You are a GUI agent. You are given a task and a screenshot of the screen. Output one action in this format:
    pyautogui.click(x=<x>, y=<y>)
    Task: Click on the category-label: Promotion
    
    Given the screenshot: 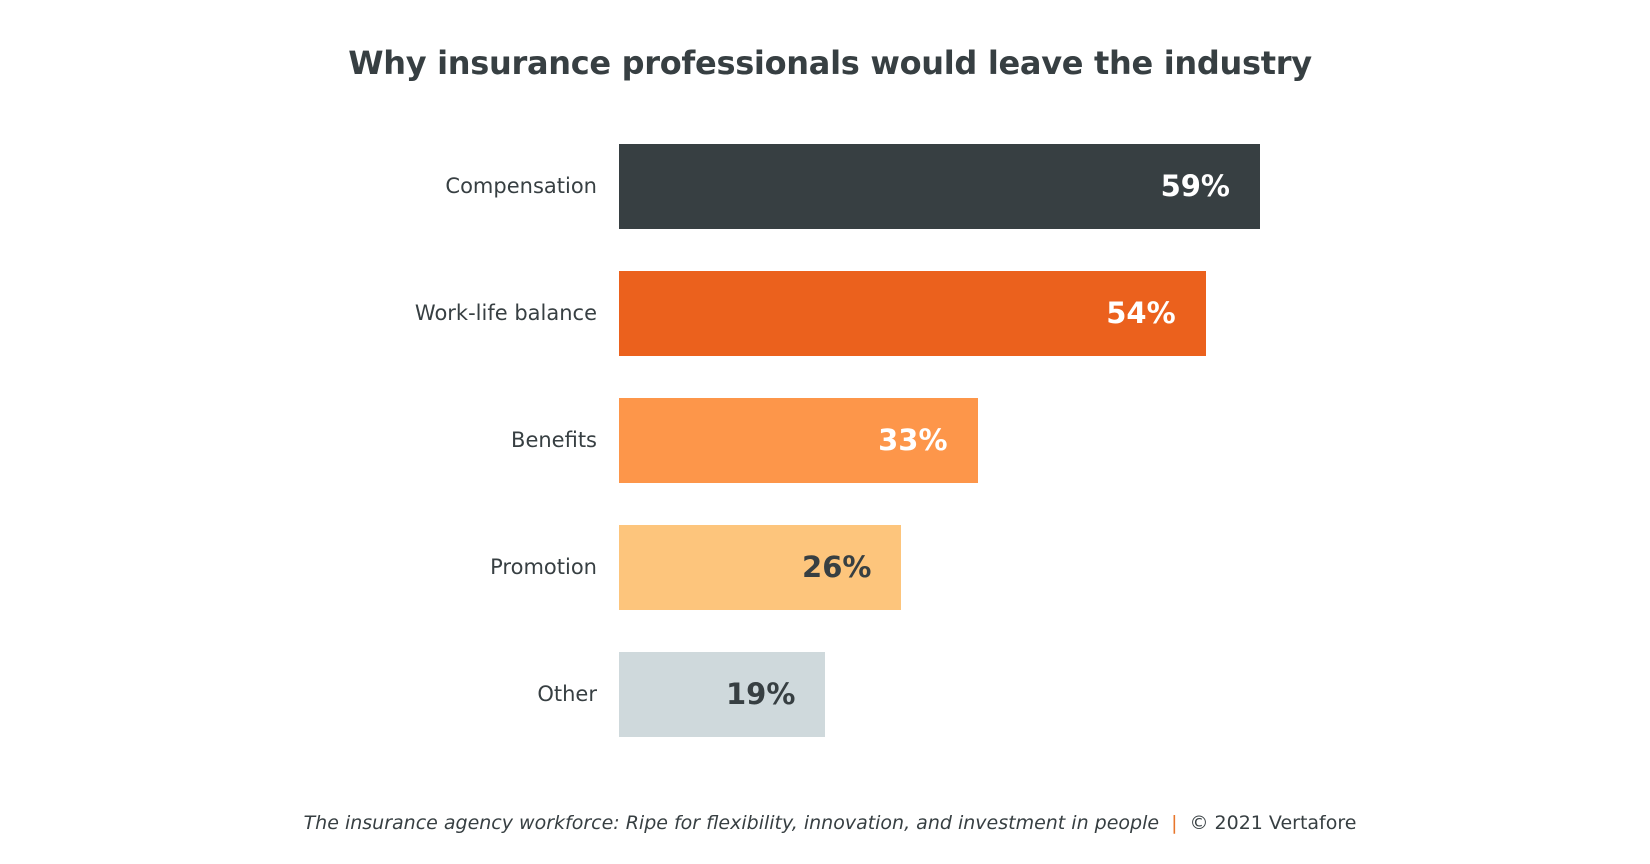 What is the action you would take?
    pyautogui.click(x=543, y=567)
    